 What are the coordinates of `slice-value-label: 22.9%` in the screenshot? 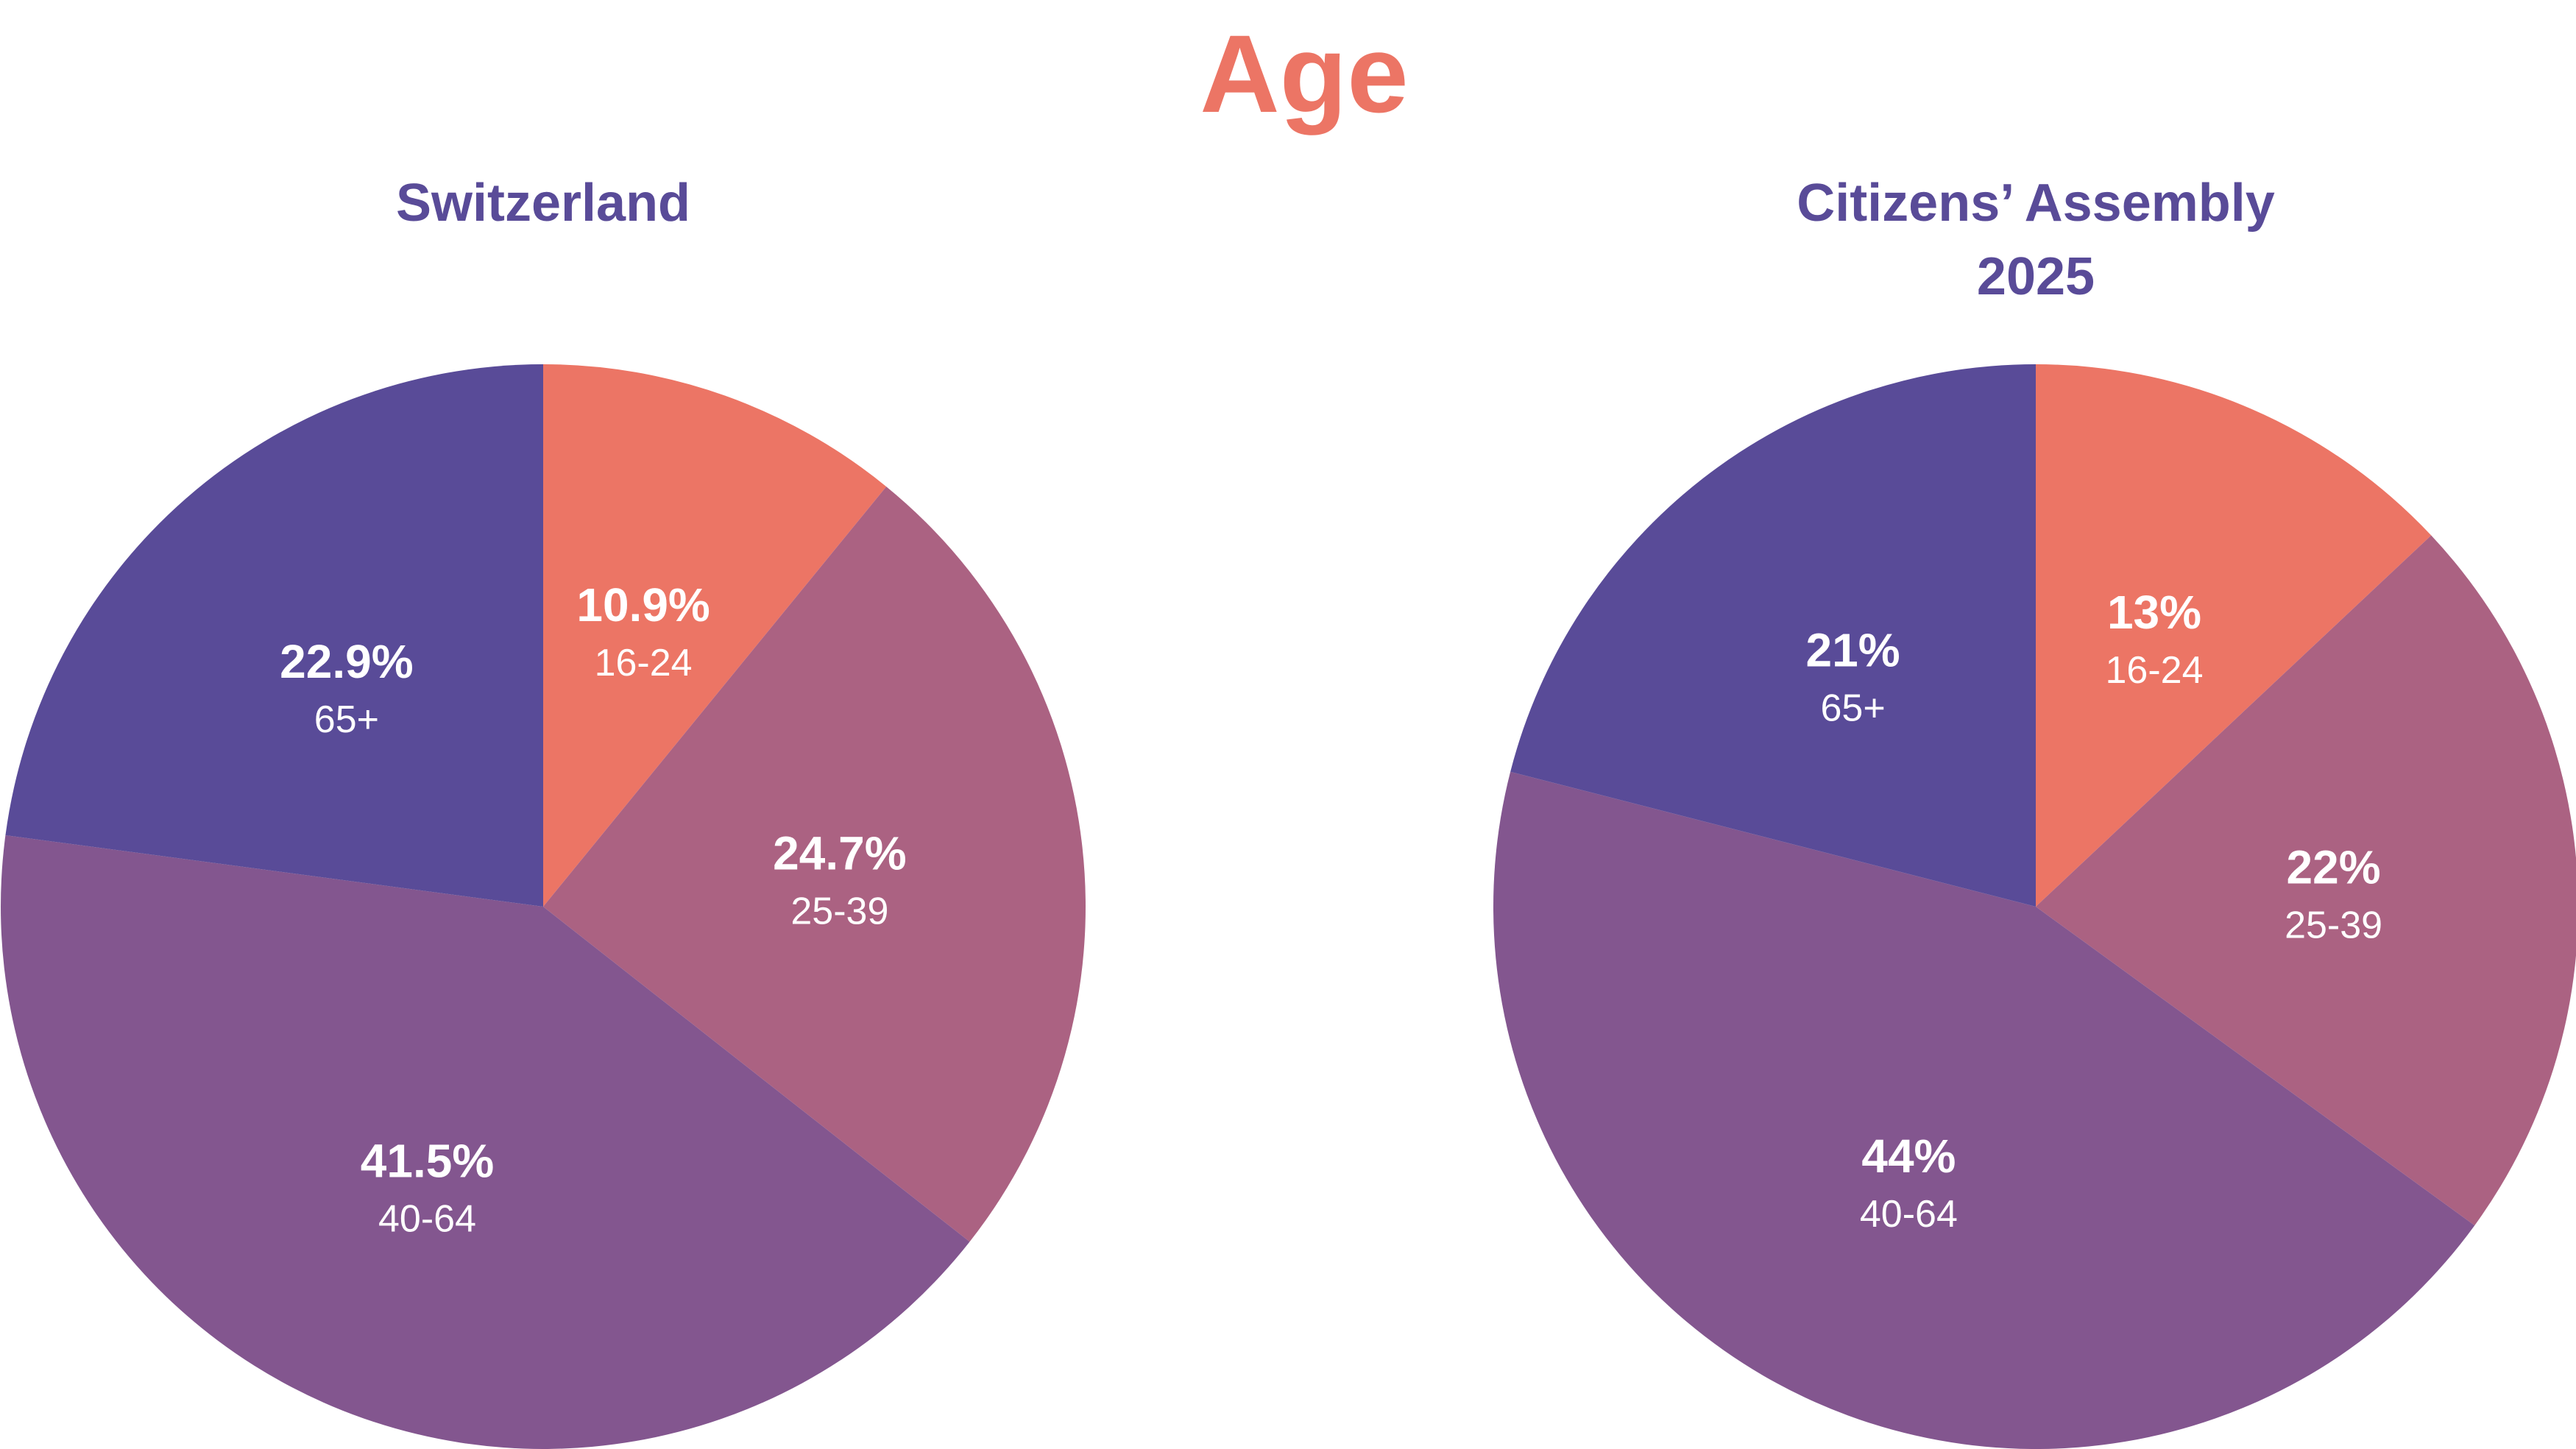 It's located at (346, 661).